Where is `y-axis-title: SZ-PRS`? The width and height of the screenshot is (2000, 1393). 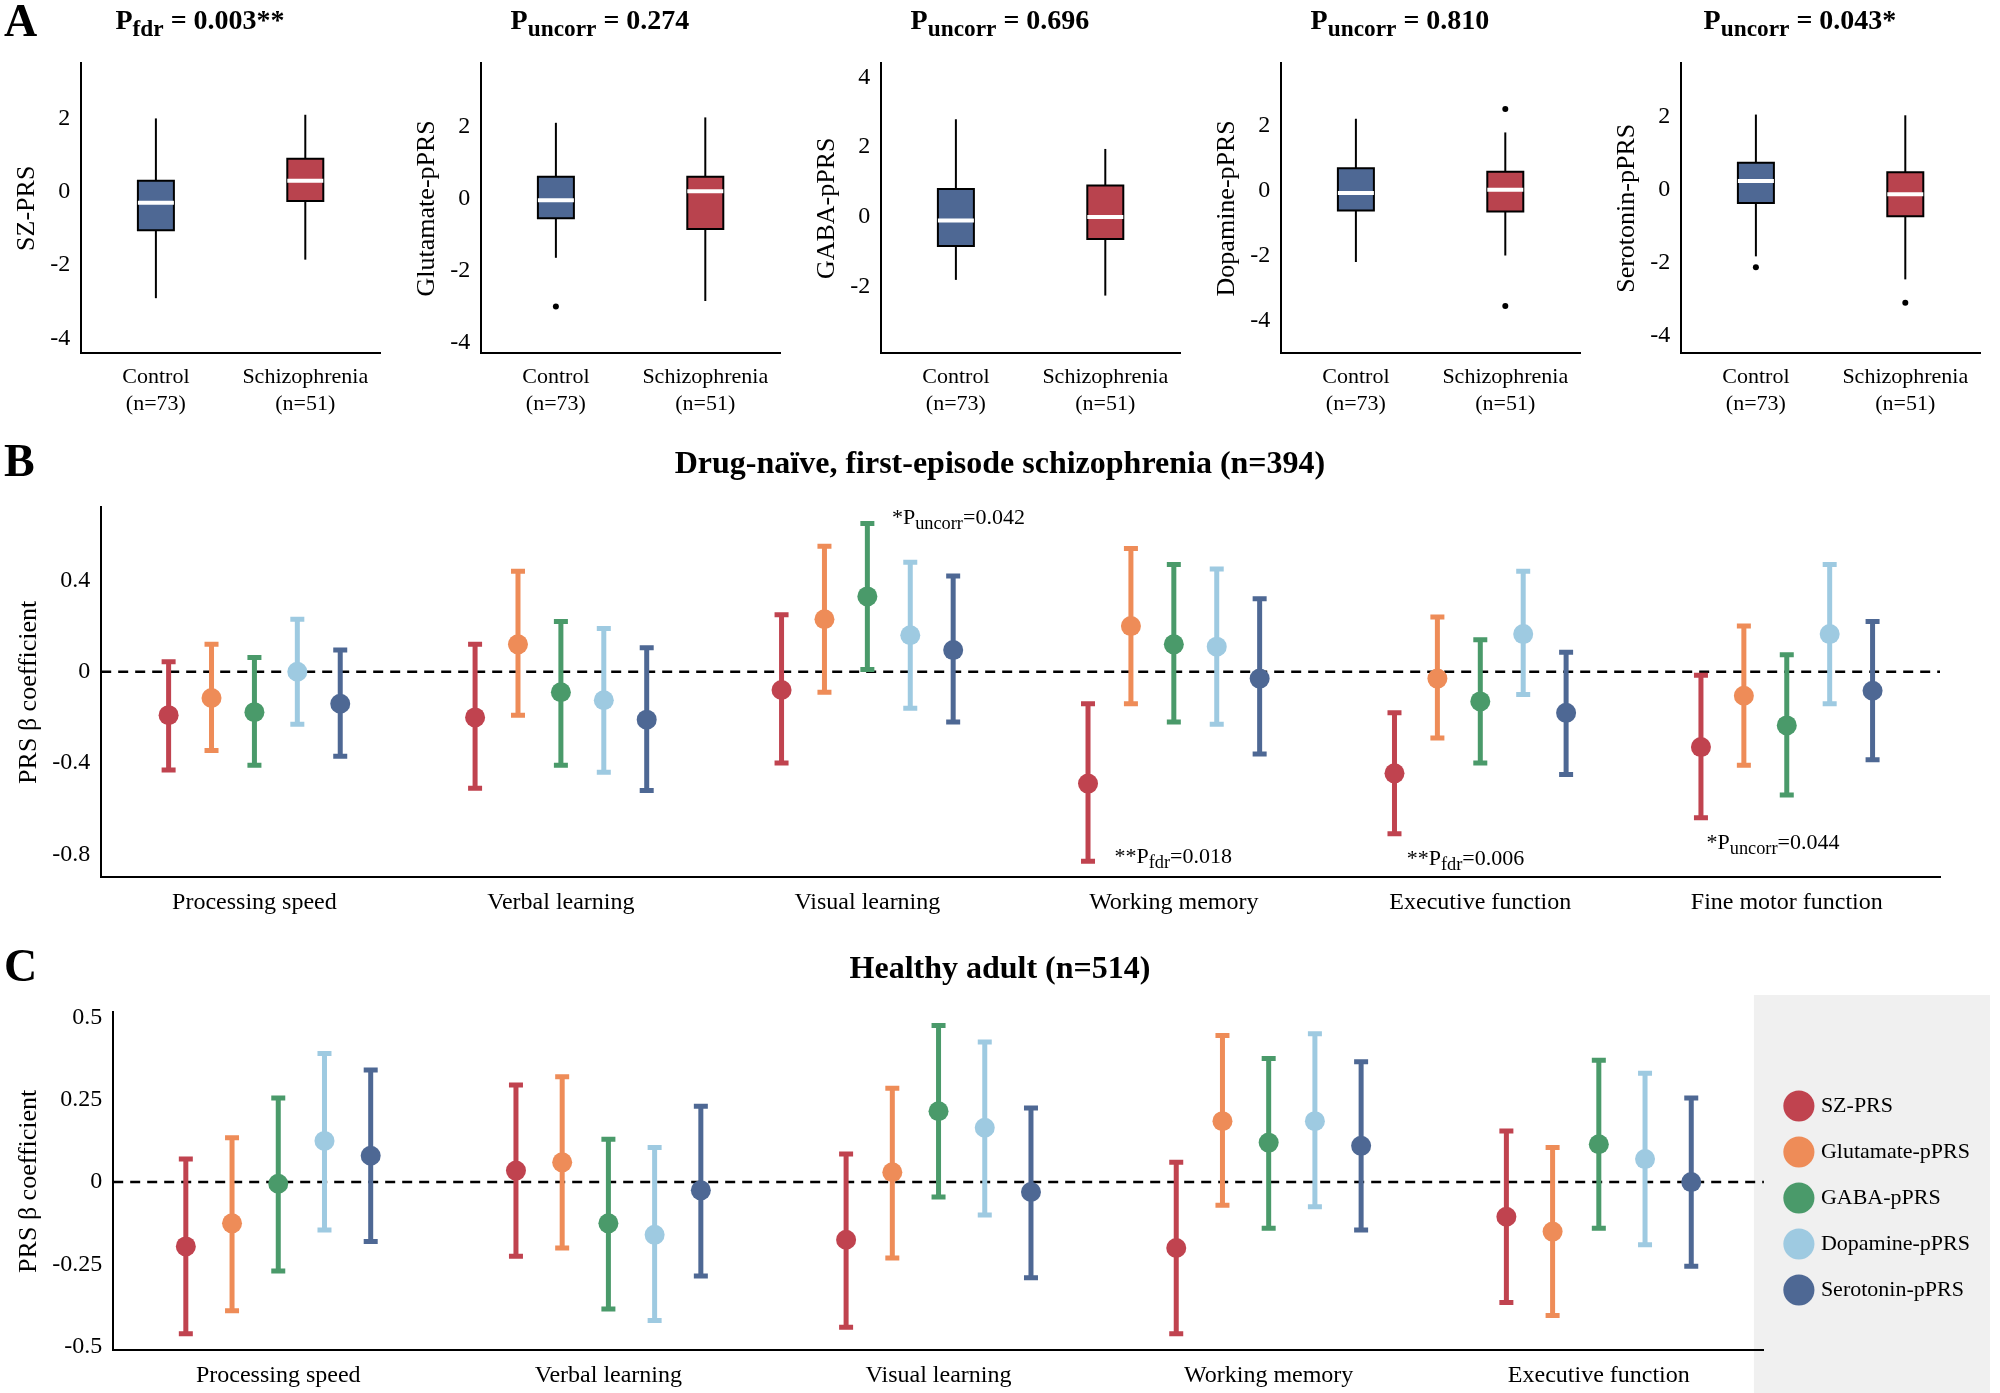 y-axis-title: SZ-PRS is located at coordinates (26, 208).